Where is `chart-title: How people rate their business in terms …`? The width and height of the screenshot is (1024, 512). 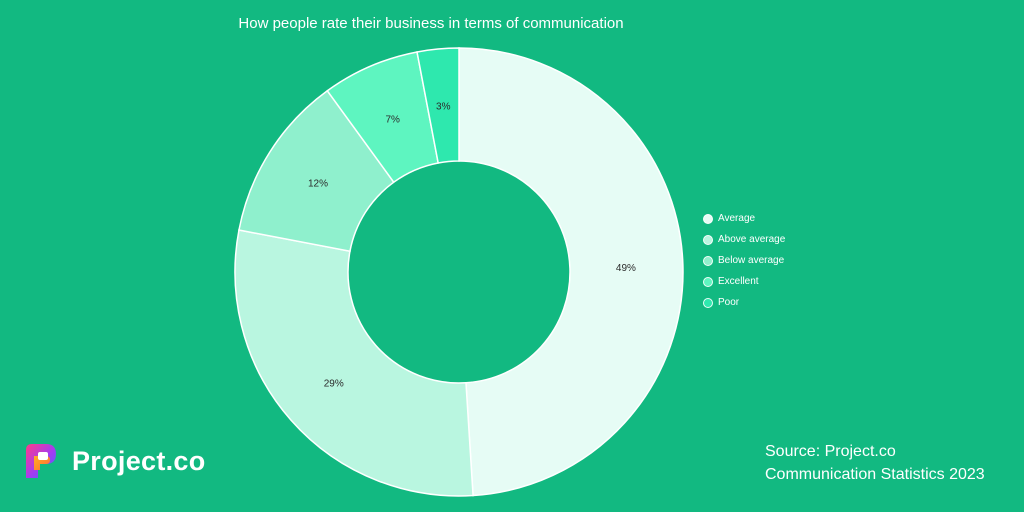 chart-title: How people rate their business in terms … is located at coordinates (431, 23).